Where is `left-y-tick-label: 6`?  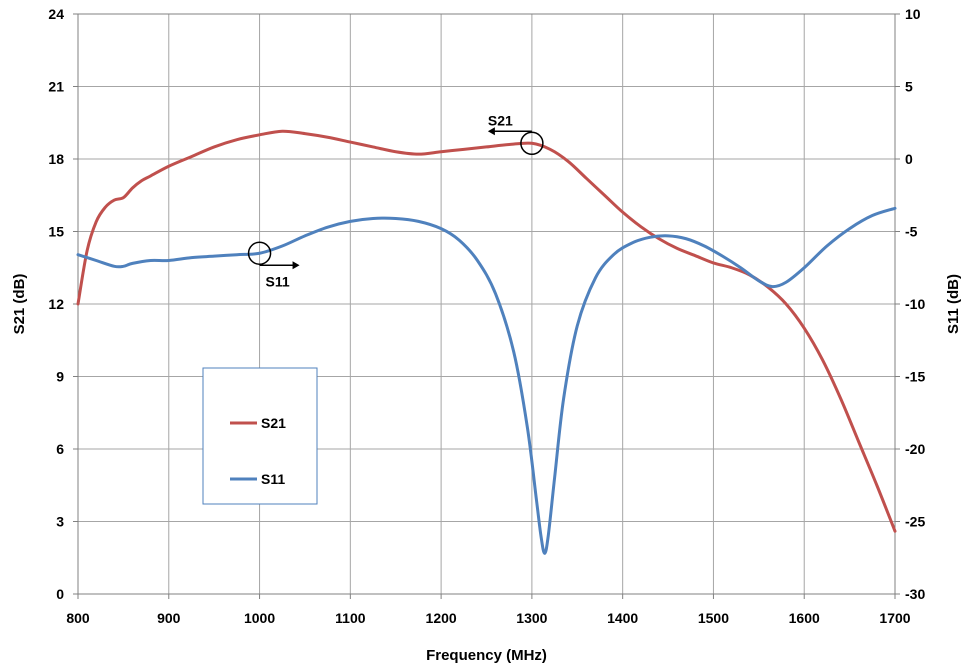 left-y-tick-label: 6 is located at coordinates (60, 449).